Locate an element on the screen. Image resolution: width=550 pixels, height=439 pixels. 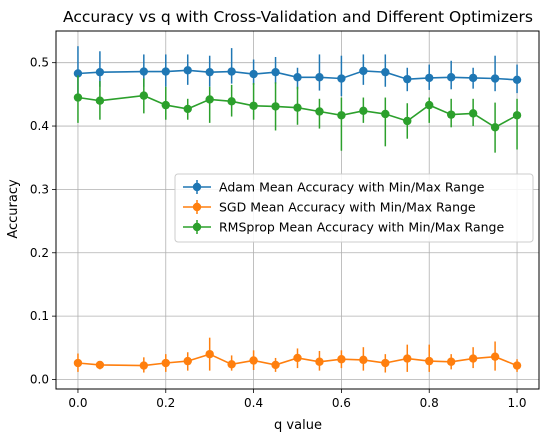
y-tick-label: 0.5 is located at coordinates (39, 63).